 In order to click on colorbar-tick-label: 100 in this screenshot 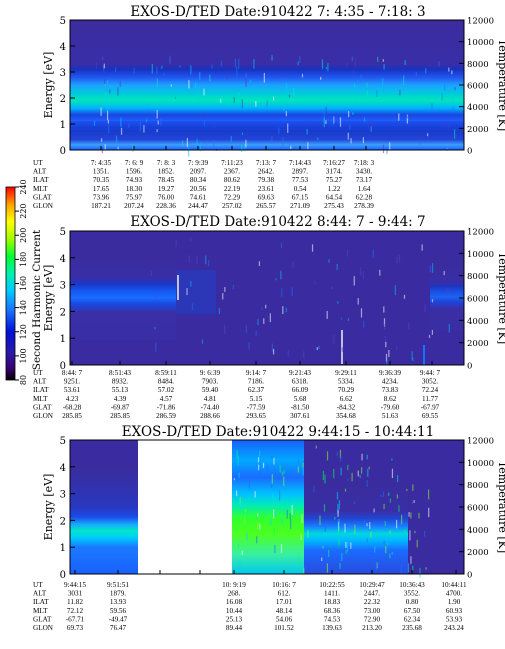, I will do `click(23, 355)`.